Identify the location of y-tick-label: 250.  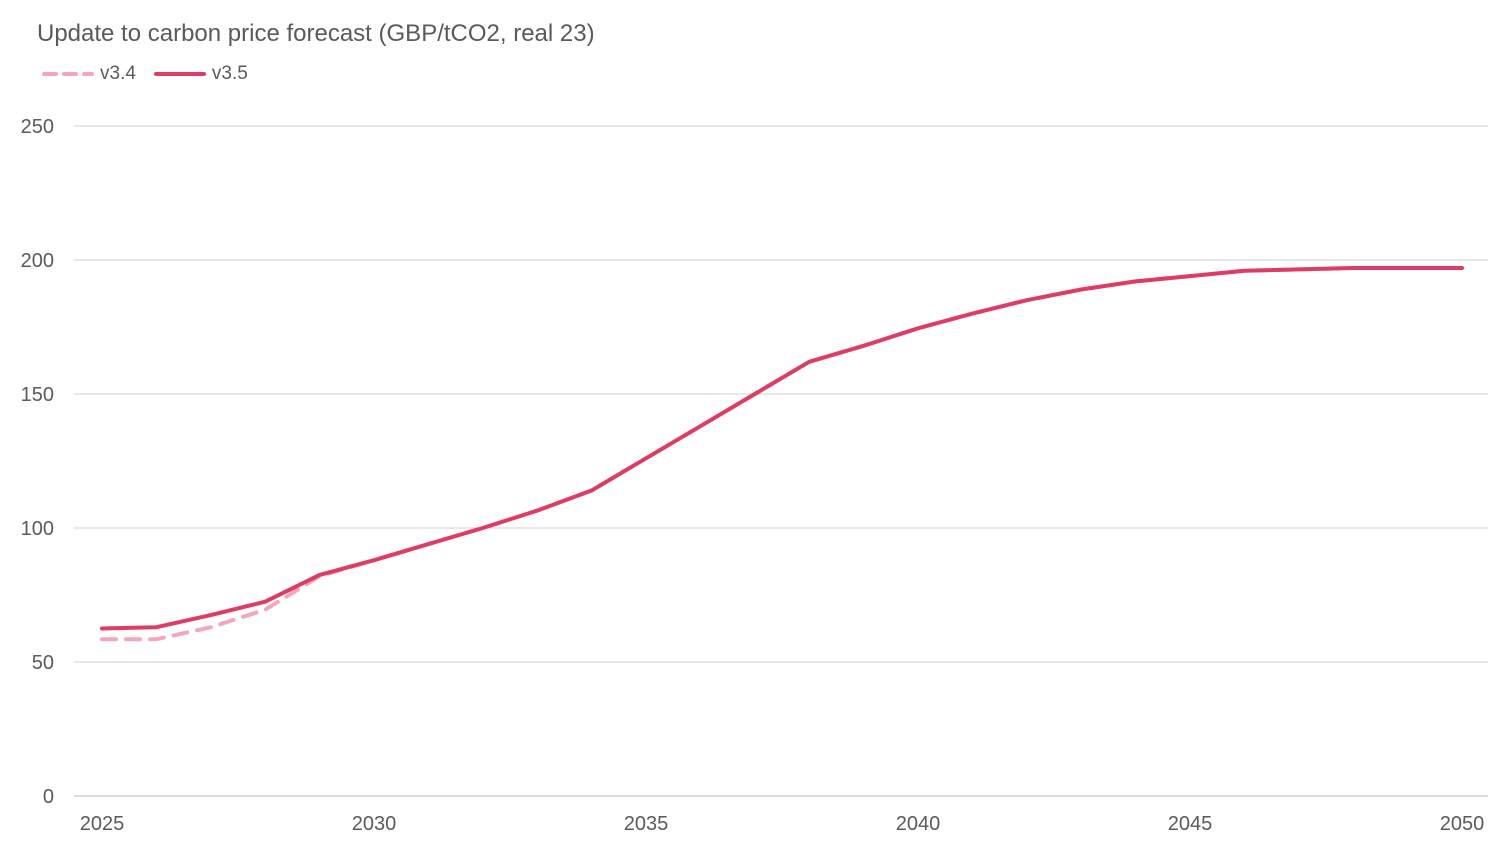
(37, 127).